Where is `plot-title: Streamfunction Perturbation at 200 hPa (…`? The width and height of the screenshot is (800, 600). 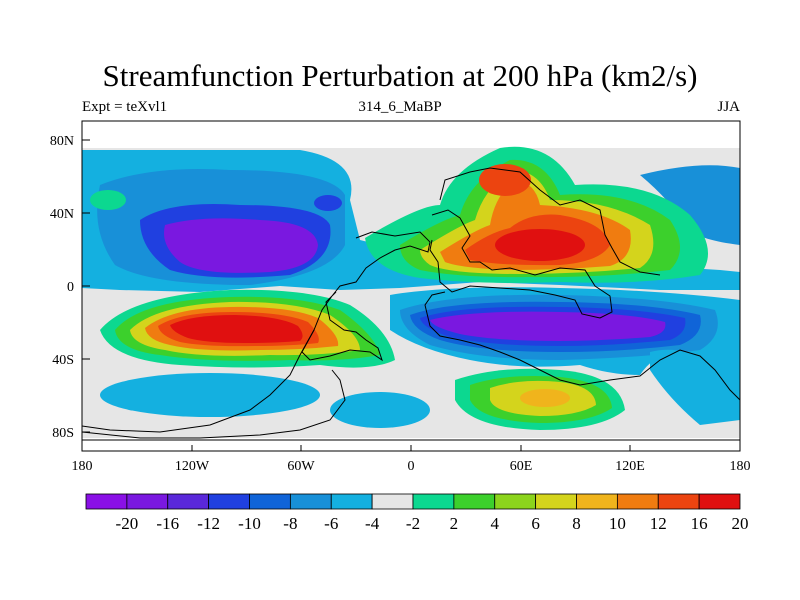 plot-title: Streamfunction Perturbation at 200 hPa (… is located at coordinates (400, 75).